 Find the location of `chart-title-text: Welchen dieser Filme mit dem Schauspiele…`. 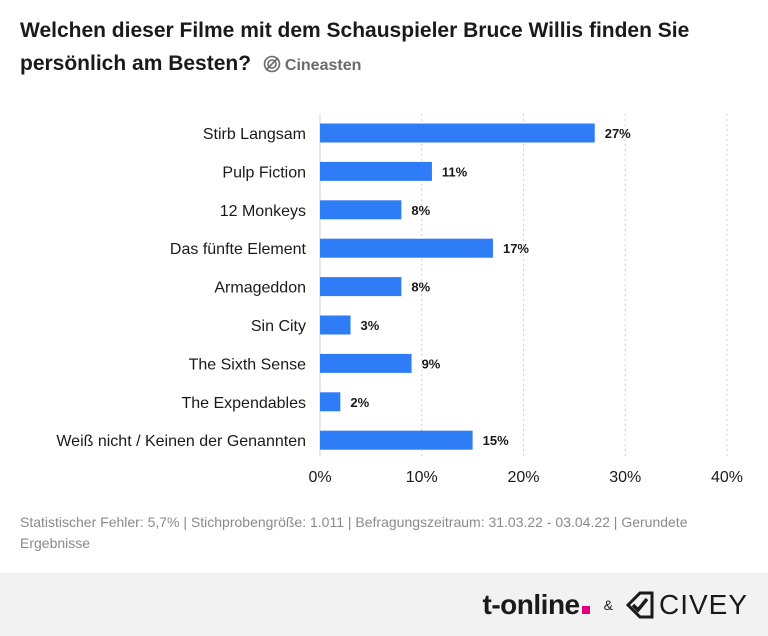

chart-title-text: Welchen dieser Filme mit dem Schauspiele… is located at coordinates (355, 47).